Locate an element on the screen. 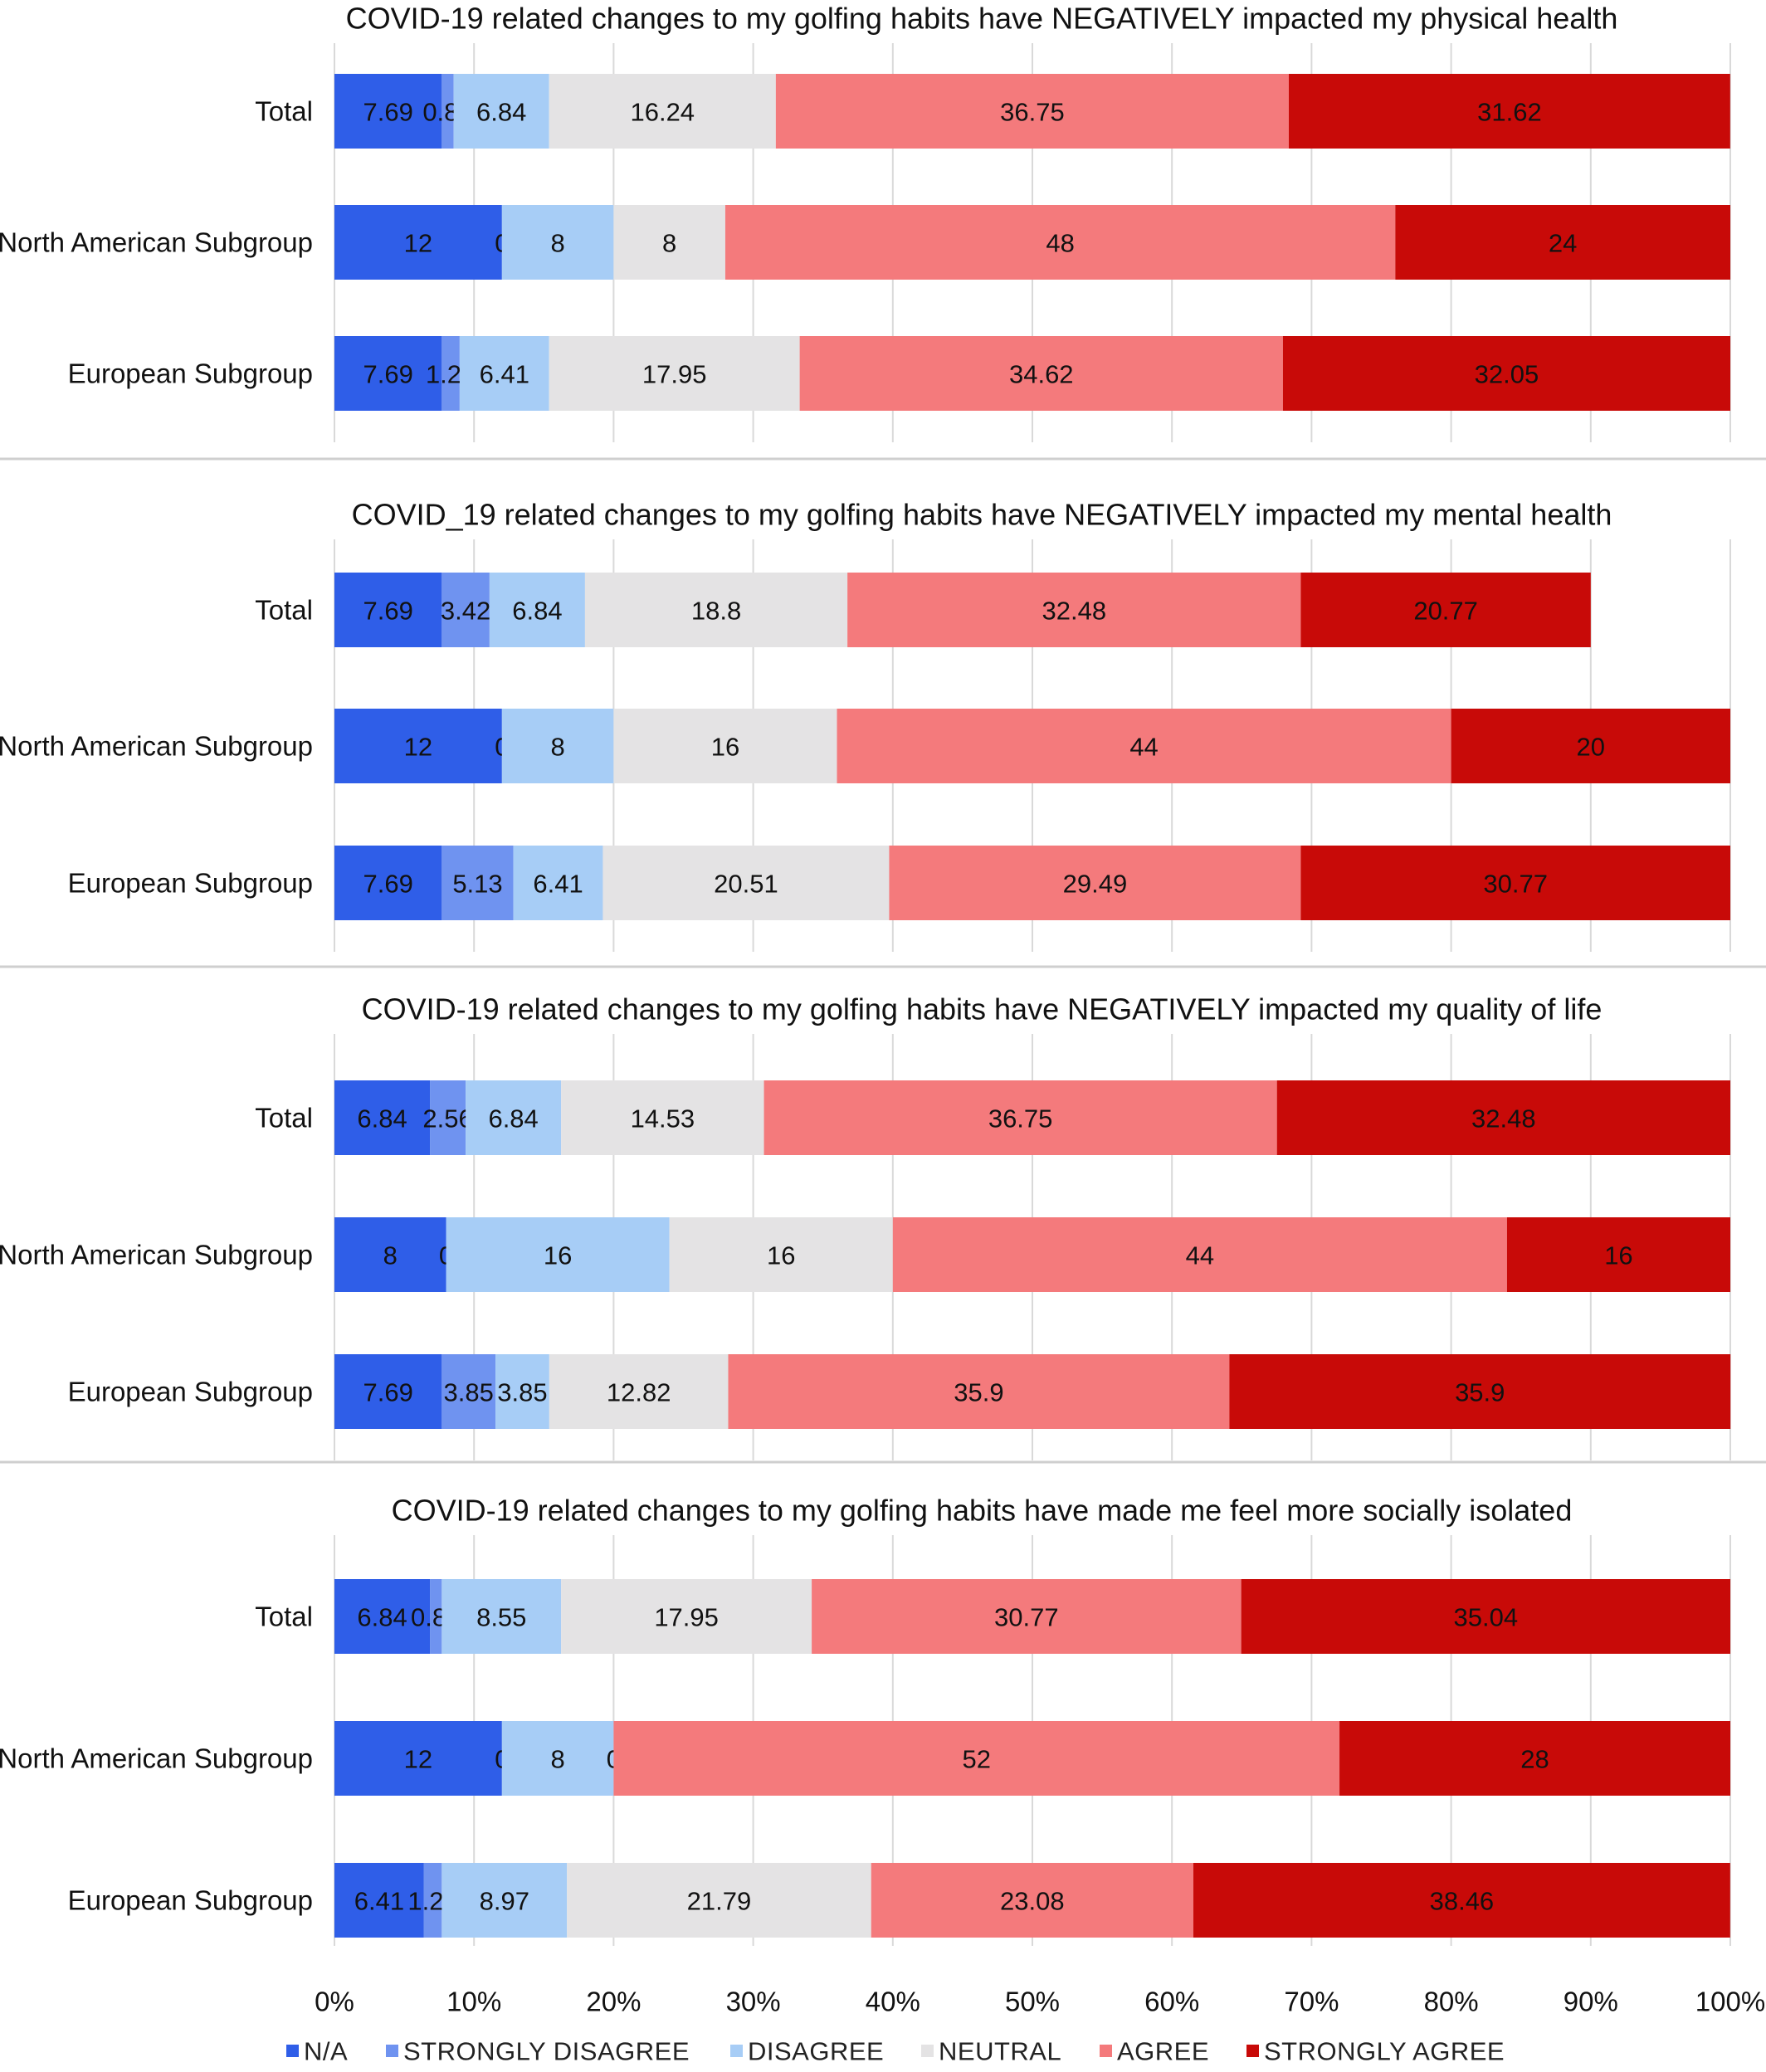 The width and height of the screenshot is (1766, 2072). legend-label: DISAGREE is located at coordinates (816, 2051).